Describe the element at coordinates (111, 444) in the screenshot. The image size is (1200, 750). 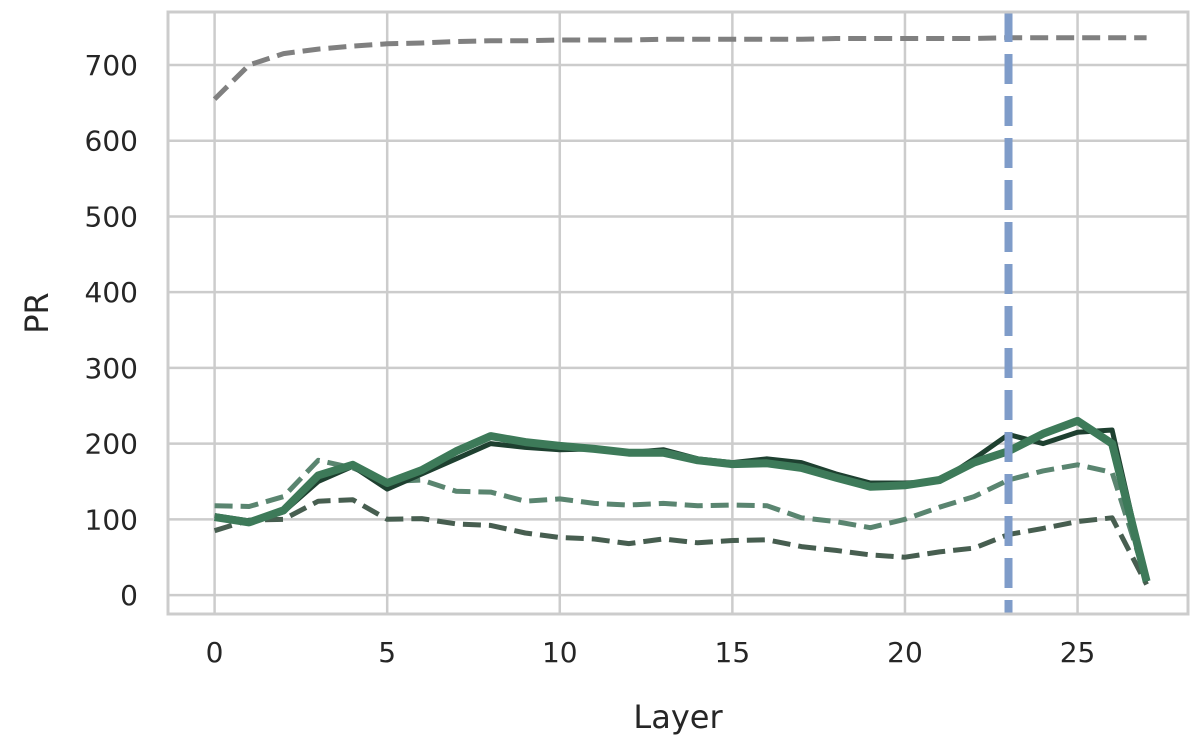
I see `y-tick-label: 200` at that location.